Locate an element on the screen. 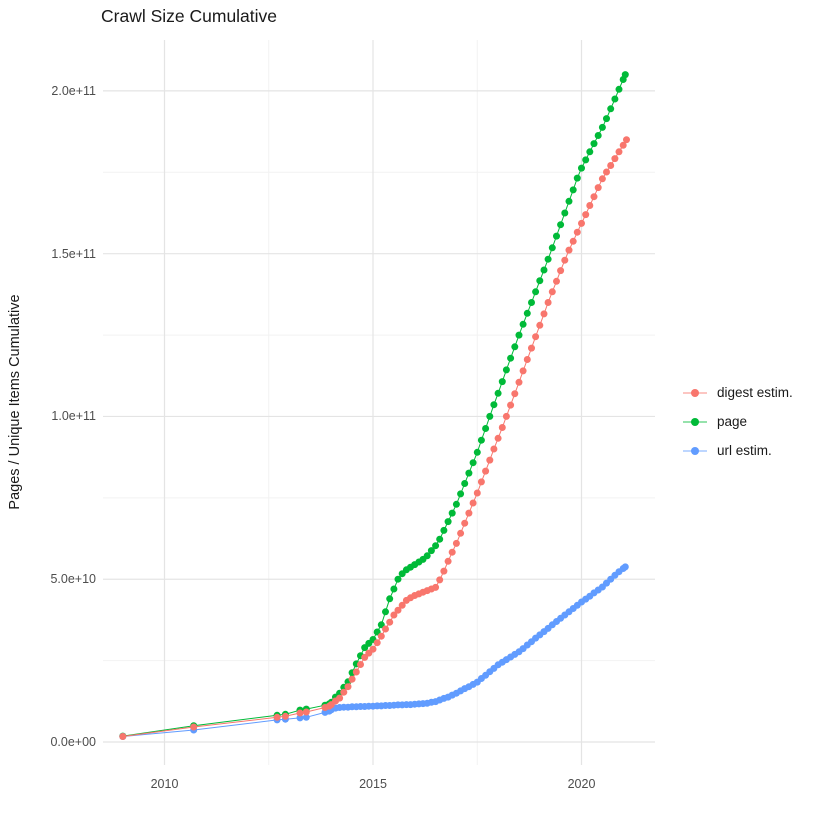  legend-label: digest estim. is located at coordinates (755, 392).